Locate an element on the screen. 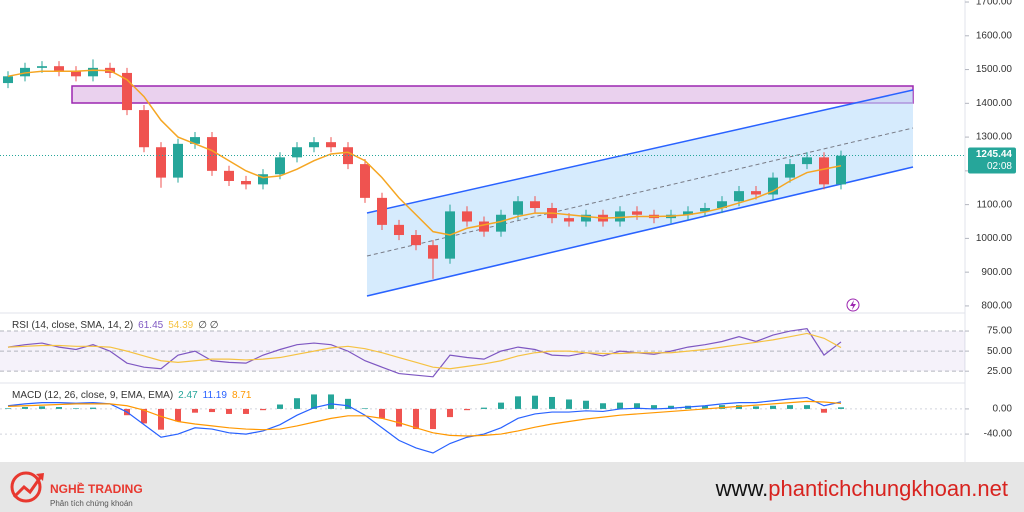 This screenshot has height=512, width=1024. y-tick-label: 75.00 is located at coordinates (999, 331).